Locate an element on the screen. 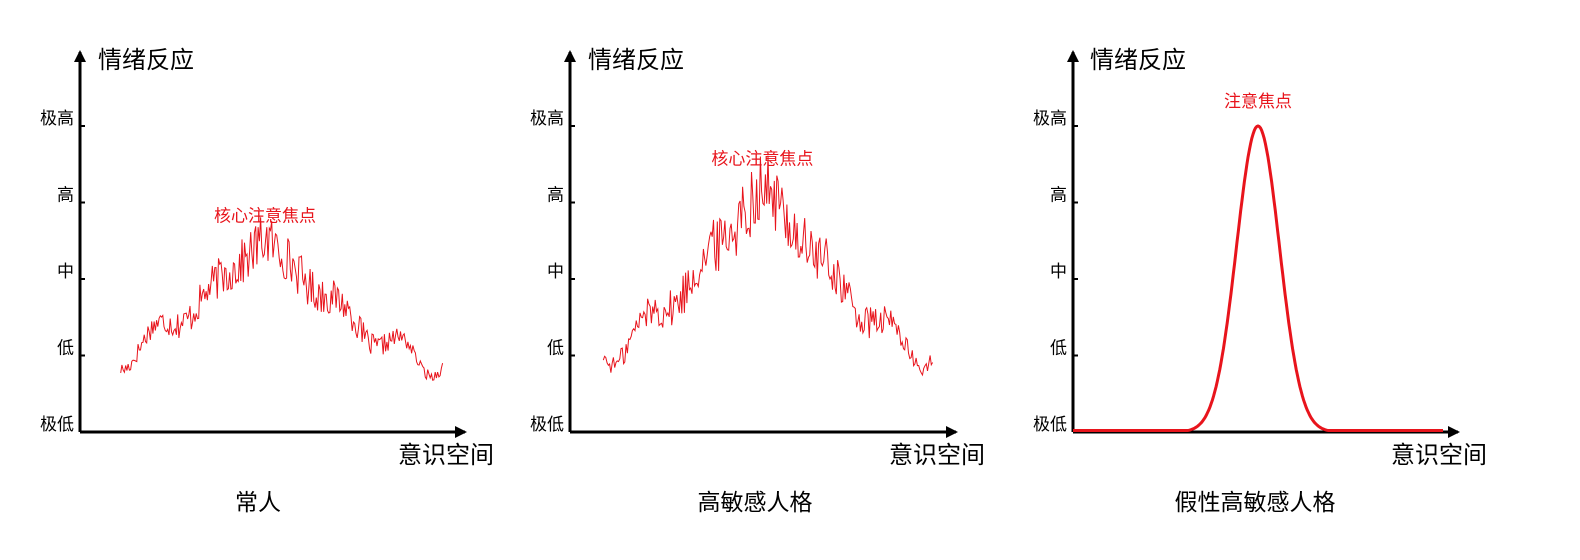  panel-title: 常人 is located at coordinates (258, 503).